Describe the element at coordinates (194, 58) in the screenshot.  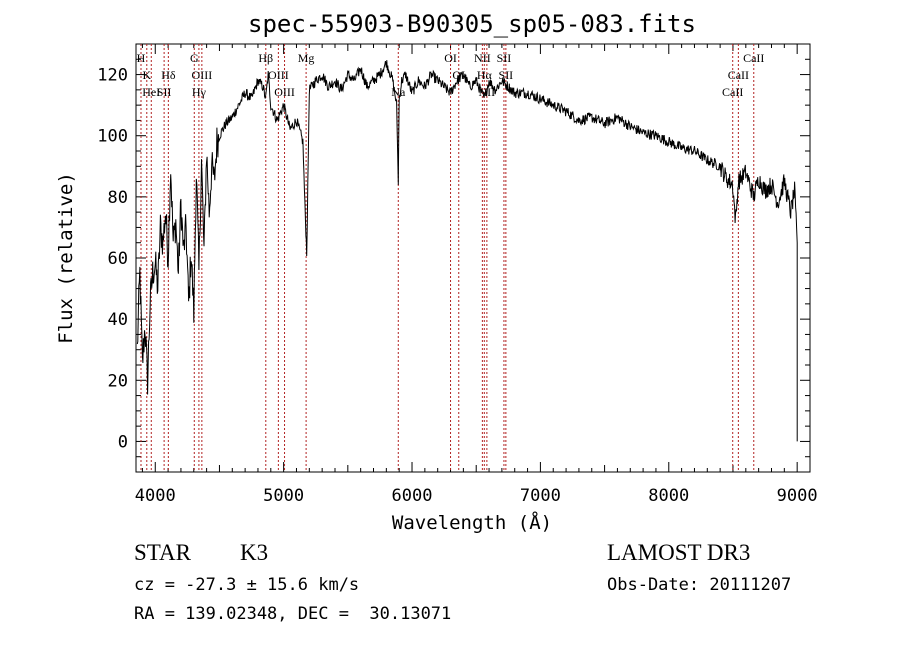
I see `spectral-line-label: G` at that location.